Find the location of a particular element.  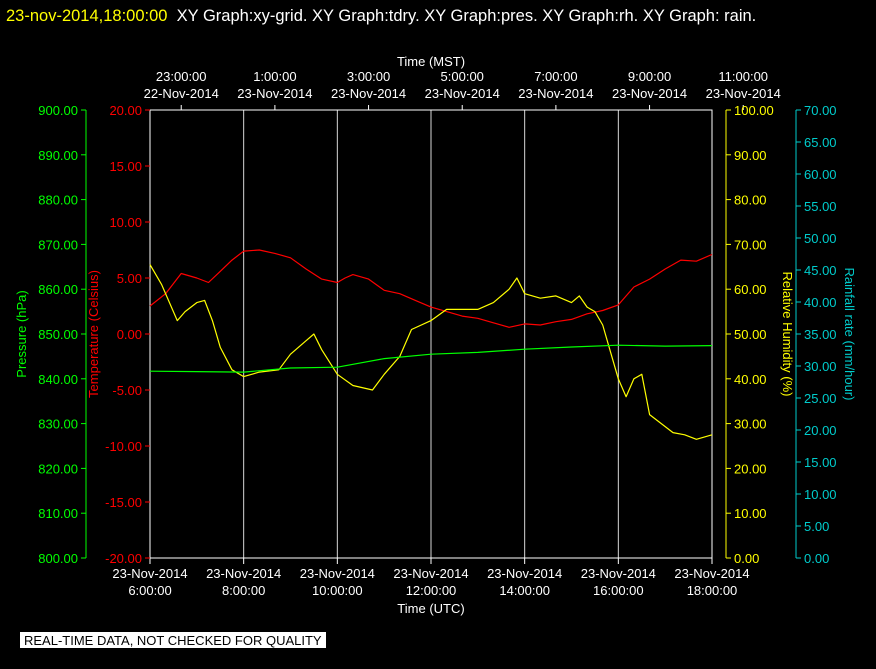

pressure-tick-label: 860.00 is located at coordinates (58, 289).